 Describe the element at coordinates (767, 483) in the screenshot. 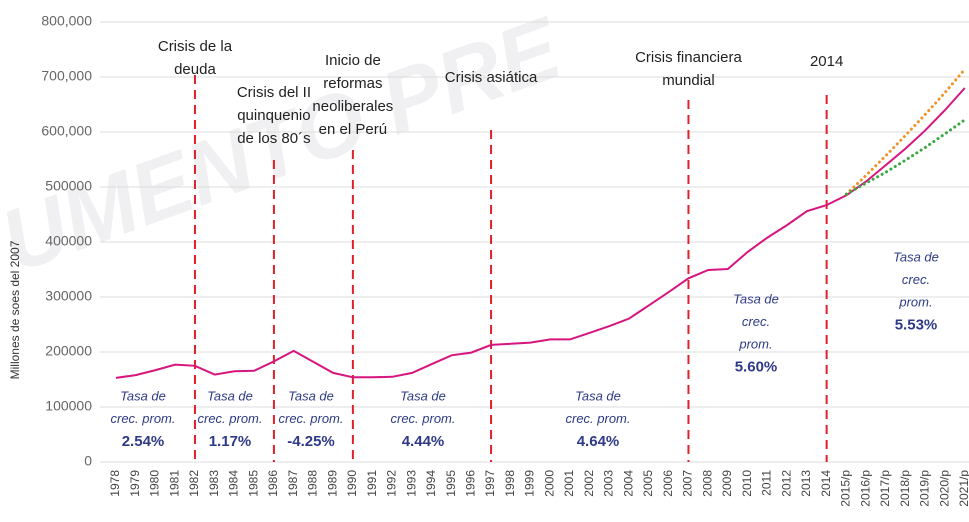

I see `x-tick-label: 2011` at that location.